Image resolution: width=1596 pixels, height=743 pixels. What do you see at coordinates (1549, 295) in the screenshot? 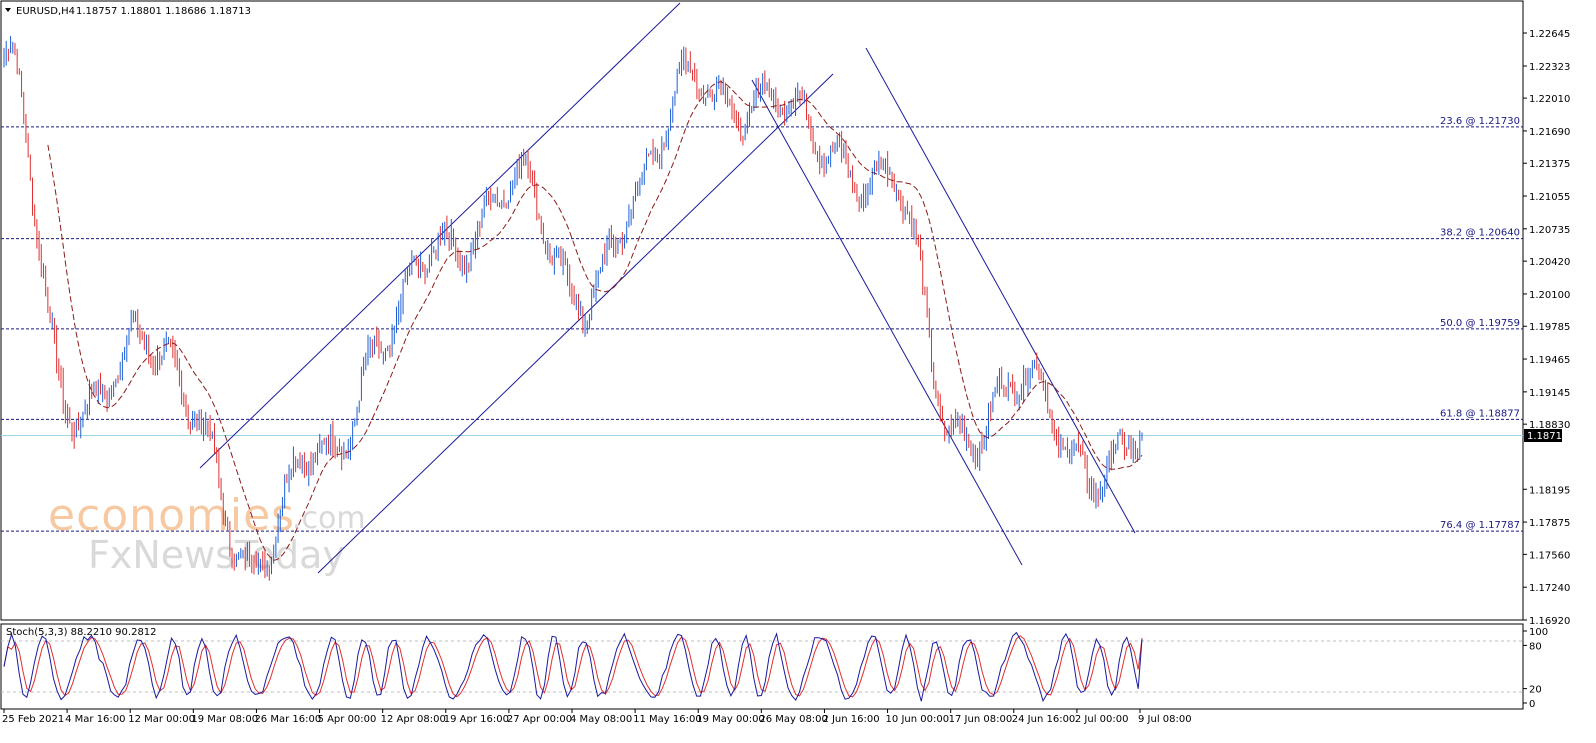
I see `price-tick-label: 1.20100` at bounding box center [1549, 295].